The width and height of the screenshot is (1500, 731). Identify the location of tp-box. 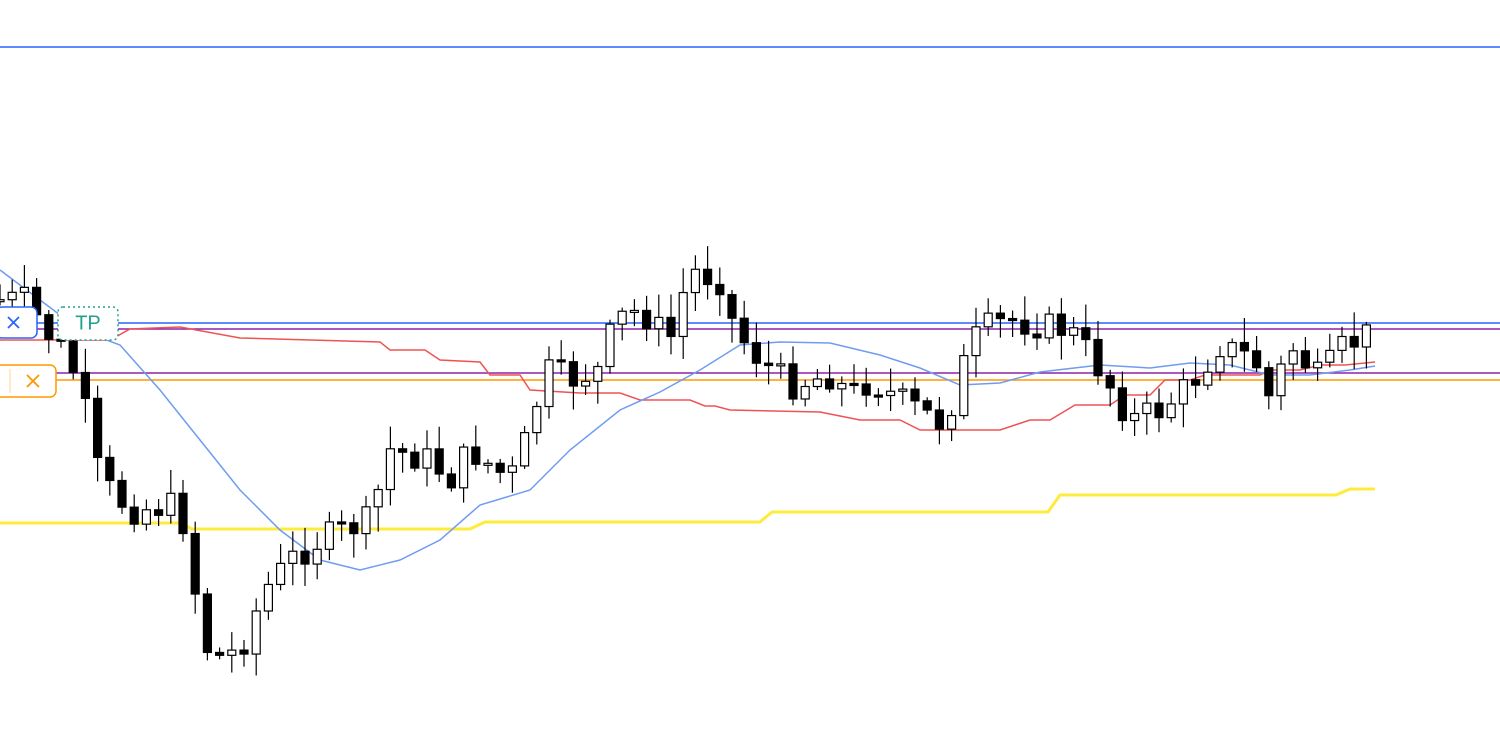
(88, 323).